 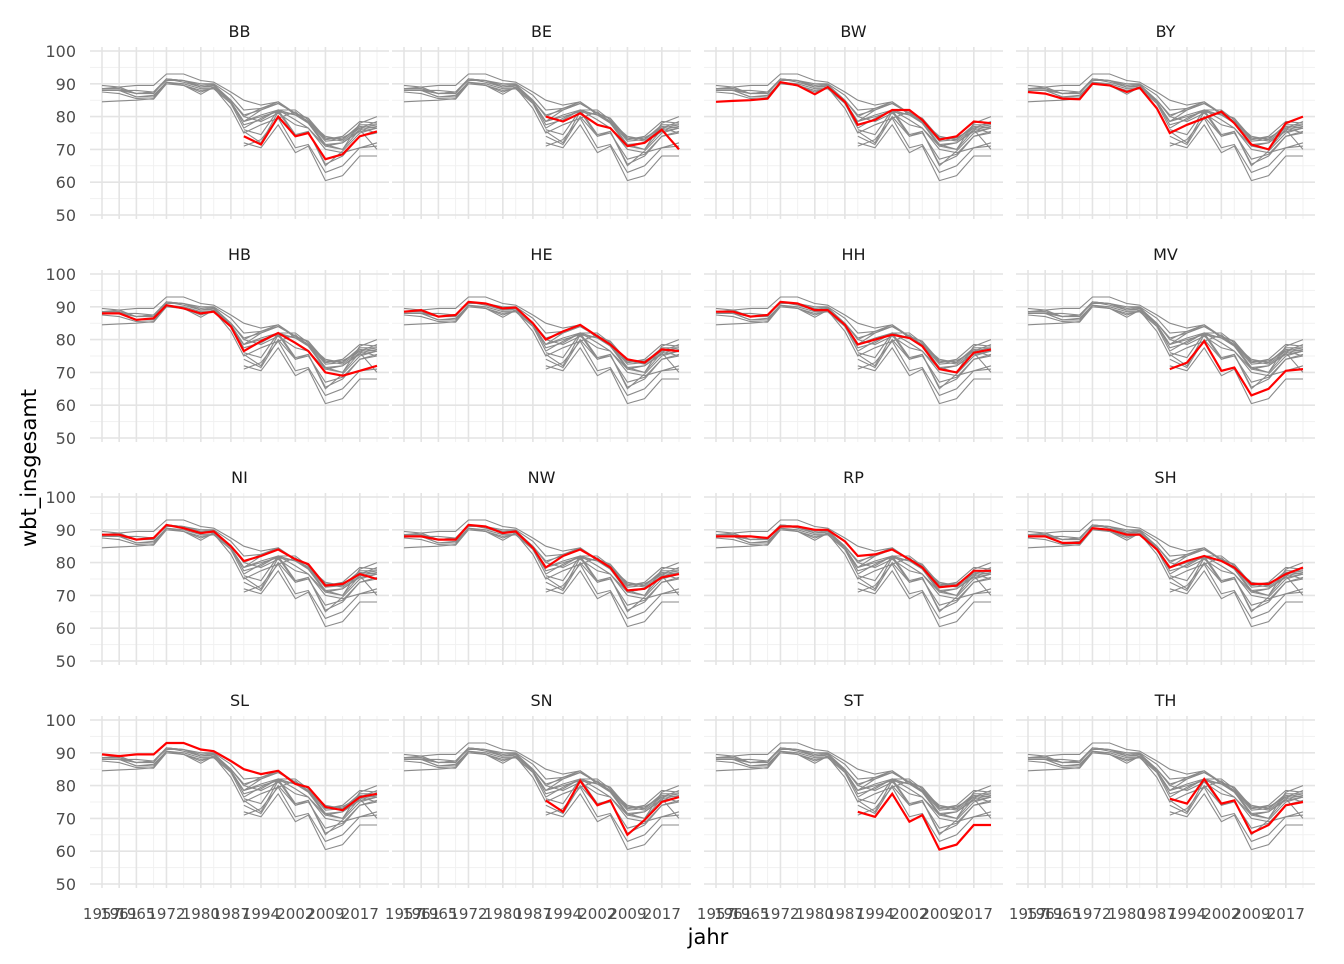 I want to click on x-tick-label: 2017, so click(x=1286, y=914).